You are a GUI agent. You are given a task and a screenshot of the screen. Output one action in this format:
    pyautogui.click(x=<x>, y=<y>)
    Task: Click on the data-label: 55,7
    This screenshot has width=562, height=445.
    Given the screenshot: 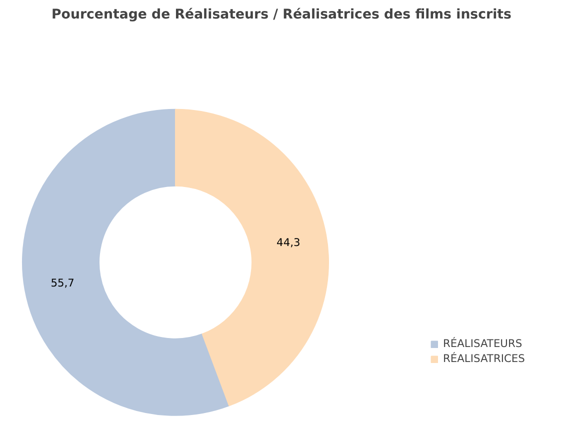 What is the action you would take?
    pyautogui.click(x=62, y=283)
    